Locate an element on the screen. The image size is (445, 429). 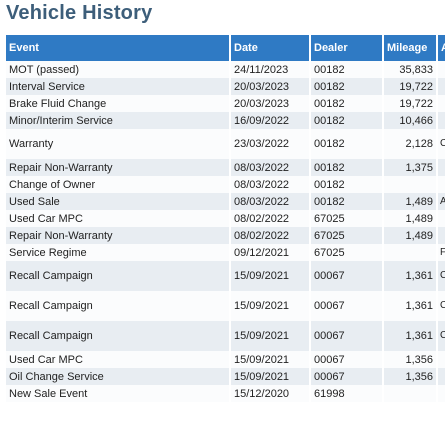
cell-date: 16/09/2022 is located at coordinates (270, 120).